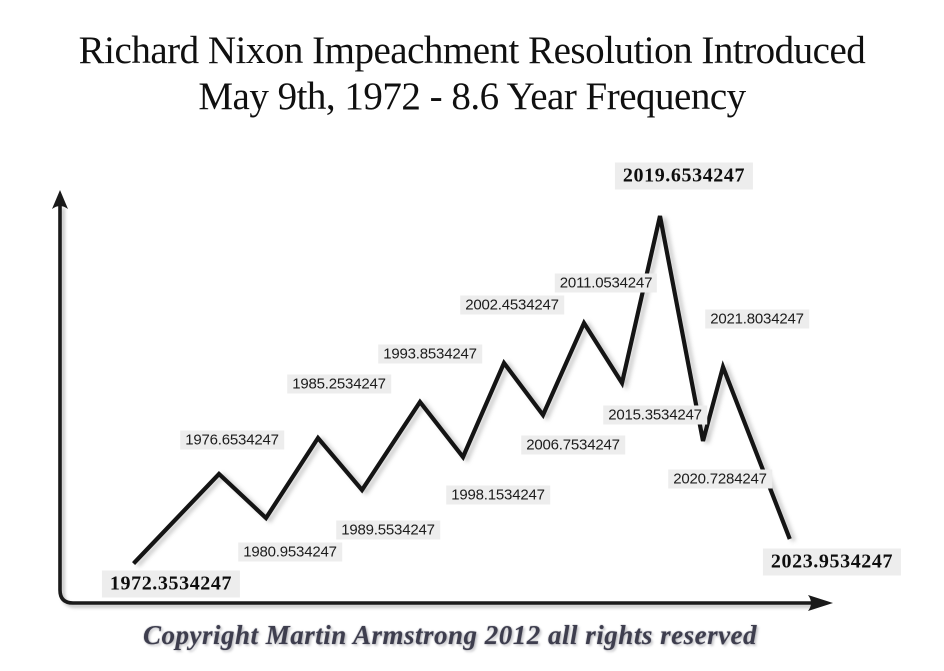  What do you see at coordinates (832, 562) in the screenshot?
I see `cycle-point-label-2023.9534247: 2023.9534247` at bounding box center [832, 562].